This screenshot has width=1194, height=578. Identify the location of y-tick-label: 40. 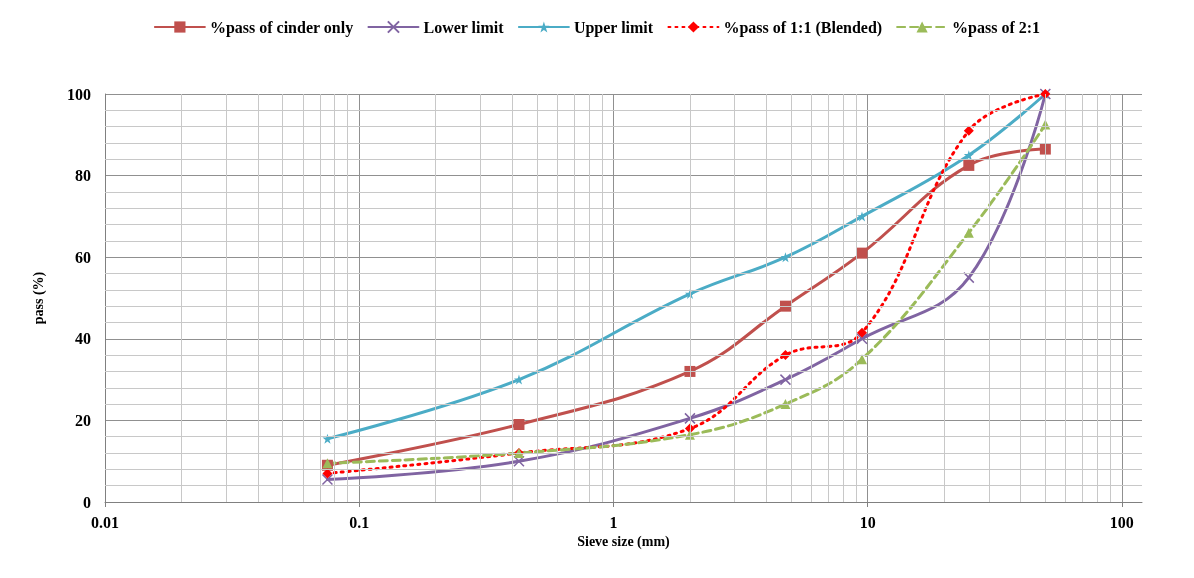
(83, 339).